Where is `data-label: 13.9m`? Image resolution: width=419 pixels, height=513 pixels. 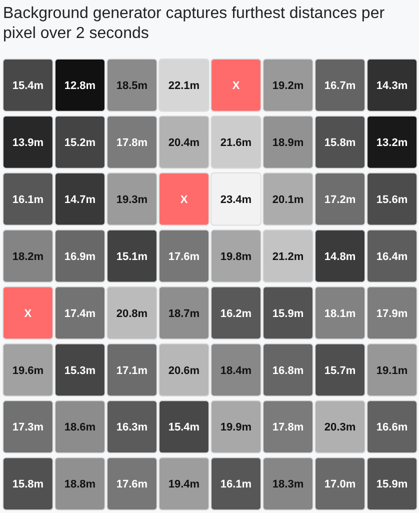 data-label: 13.9m is located at coordinates (28, 142).